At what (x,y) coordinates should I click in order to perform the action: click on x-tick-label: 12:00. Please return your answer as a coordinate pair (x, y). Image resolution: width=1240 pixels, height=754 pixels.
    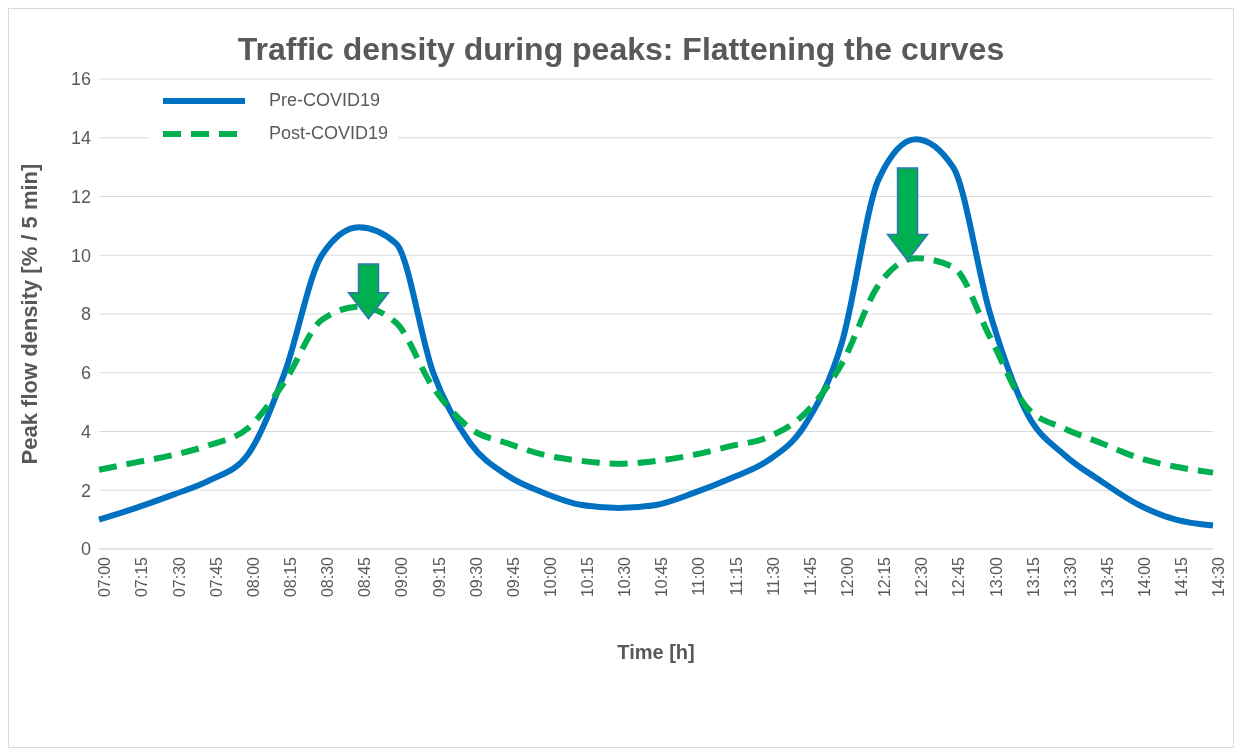
    Looking at the image, I should click on (848, 577).